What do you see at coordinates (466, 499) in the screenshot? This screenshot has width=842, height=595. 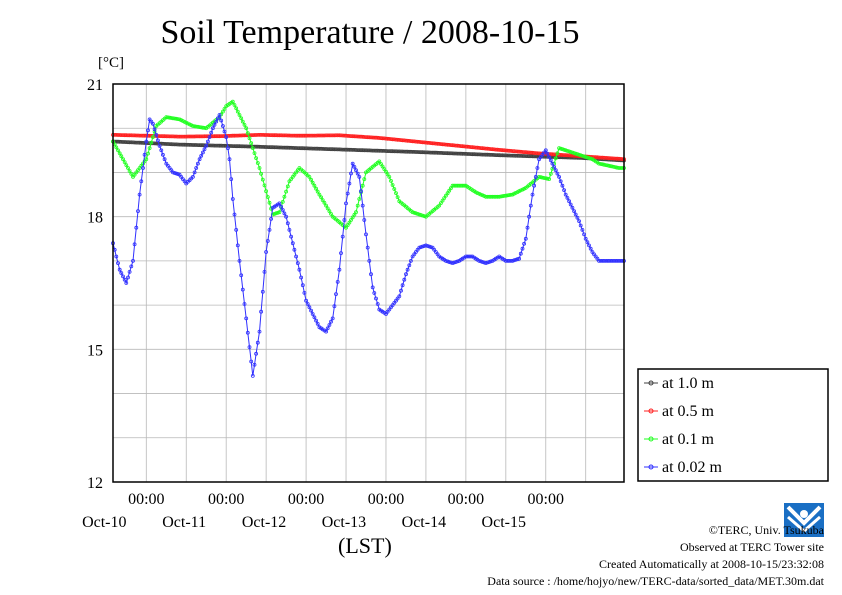 I see `x-tick-time-label: 00:00` at bounding box center [466, 499].